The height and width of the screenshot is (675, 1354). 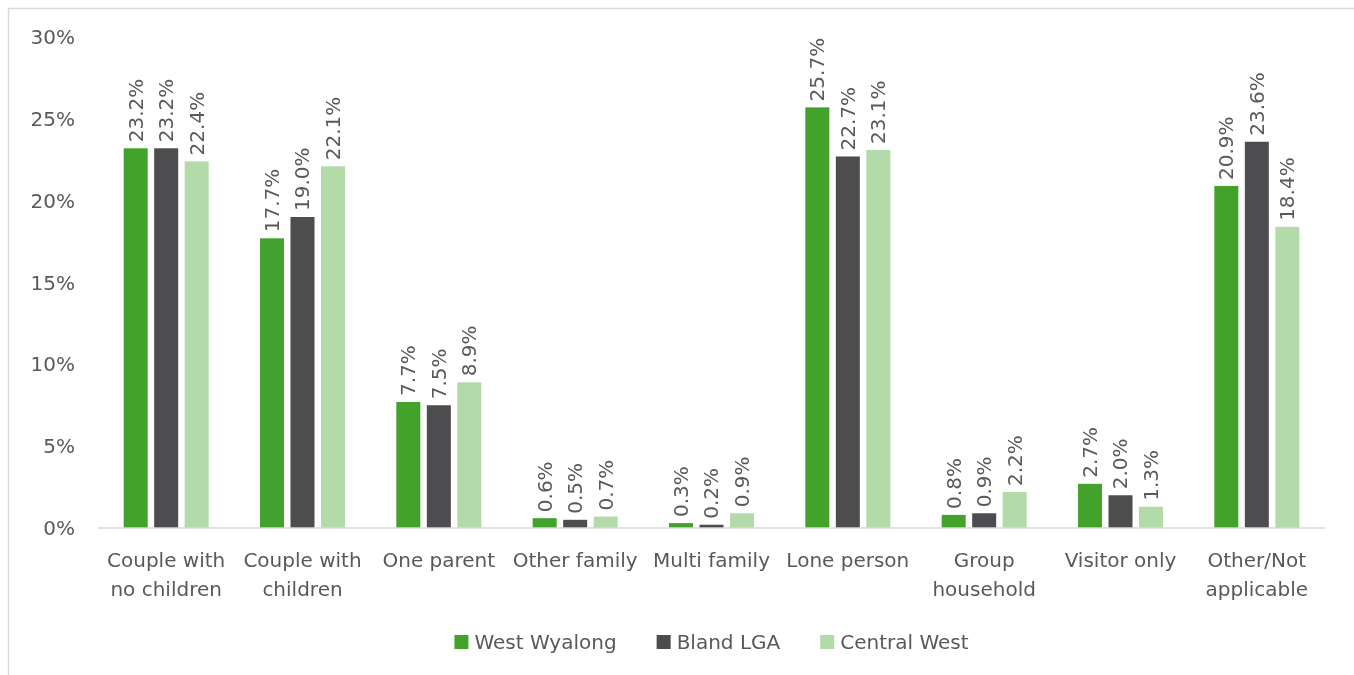 I want to click on data-label: 22.1%, so click(x=333, y=128).